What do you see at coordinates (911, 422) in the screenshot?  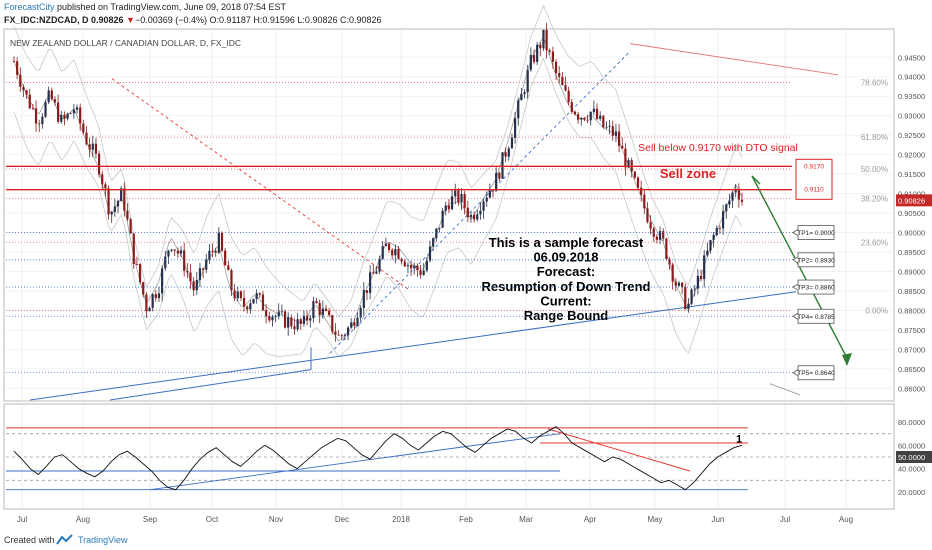 I see `osc-y-tick-label: 80.0000` at bounding box center [911, 422].